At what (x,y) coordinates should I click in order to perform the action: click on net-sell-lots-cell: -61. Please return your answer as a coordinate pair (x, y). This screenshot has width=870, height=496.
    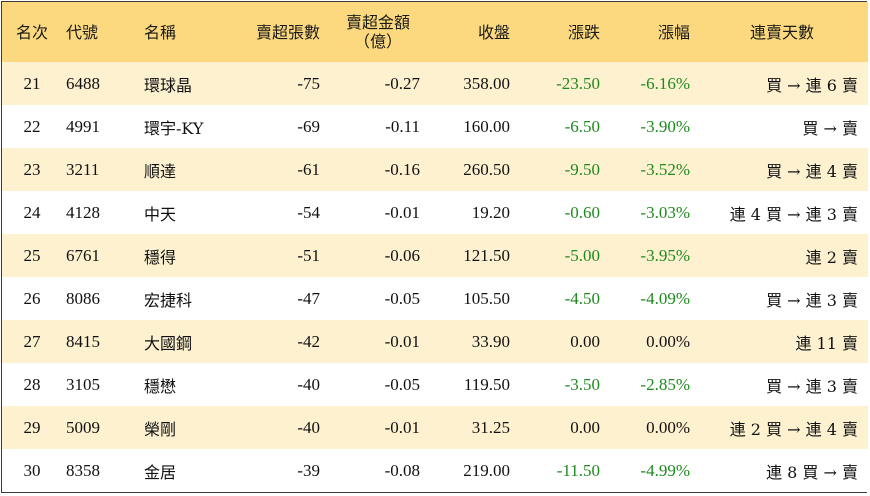
    Looking at the image, I should click on (308, 169).